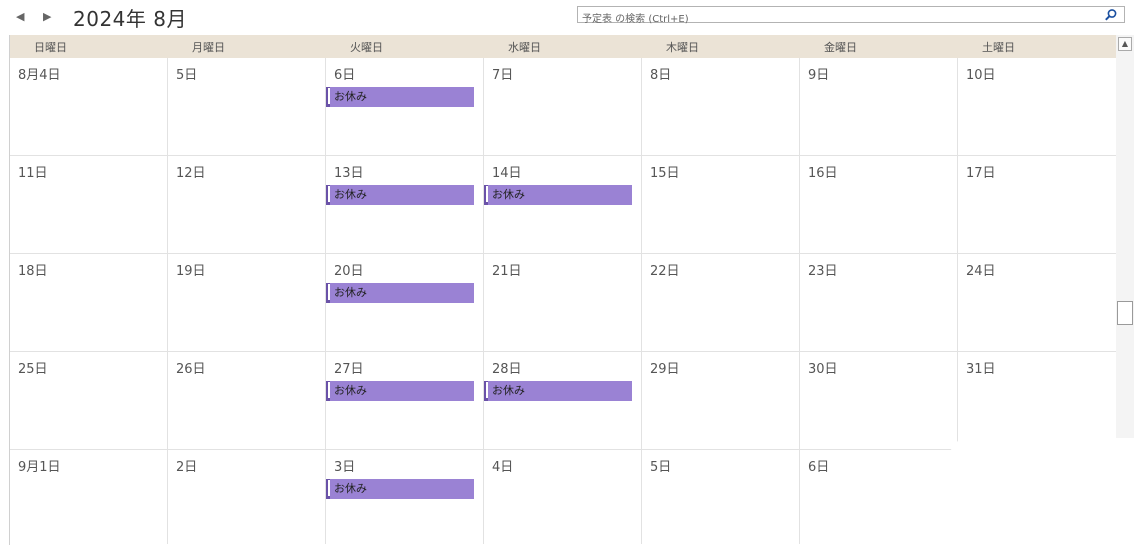  I want to click on weekday-saturday: 土曜日, so click(998, 47).